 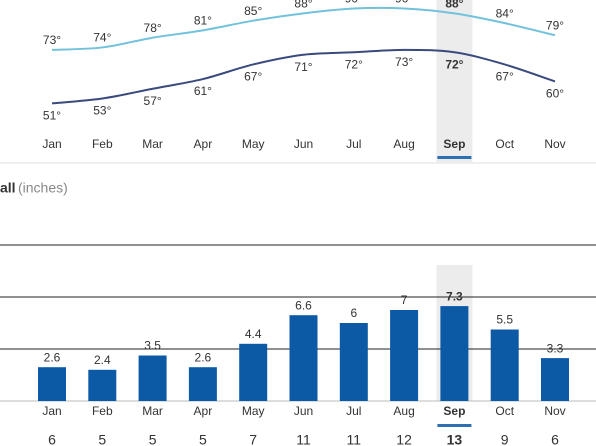 I want to click on value-label: 4.4, so click(x=253, y=334).